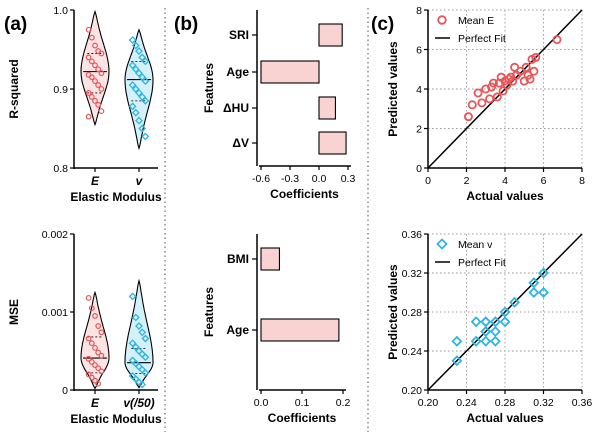  Describe the element at coordinates (442, 20) in the screenshot. I see `legend-marker` at that location.